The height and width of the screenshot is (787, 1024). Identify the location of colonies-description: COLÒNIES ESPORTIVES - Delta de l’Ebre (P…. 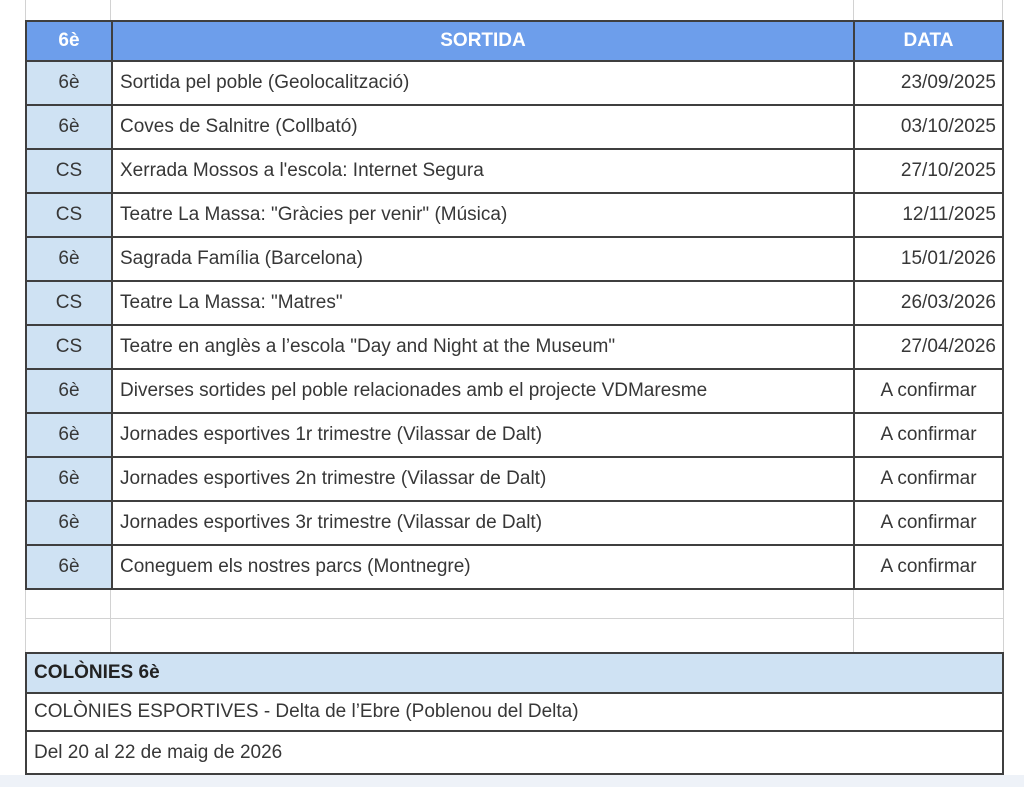
(514, 711).